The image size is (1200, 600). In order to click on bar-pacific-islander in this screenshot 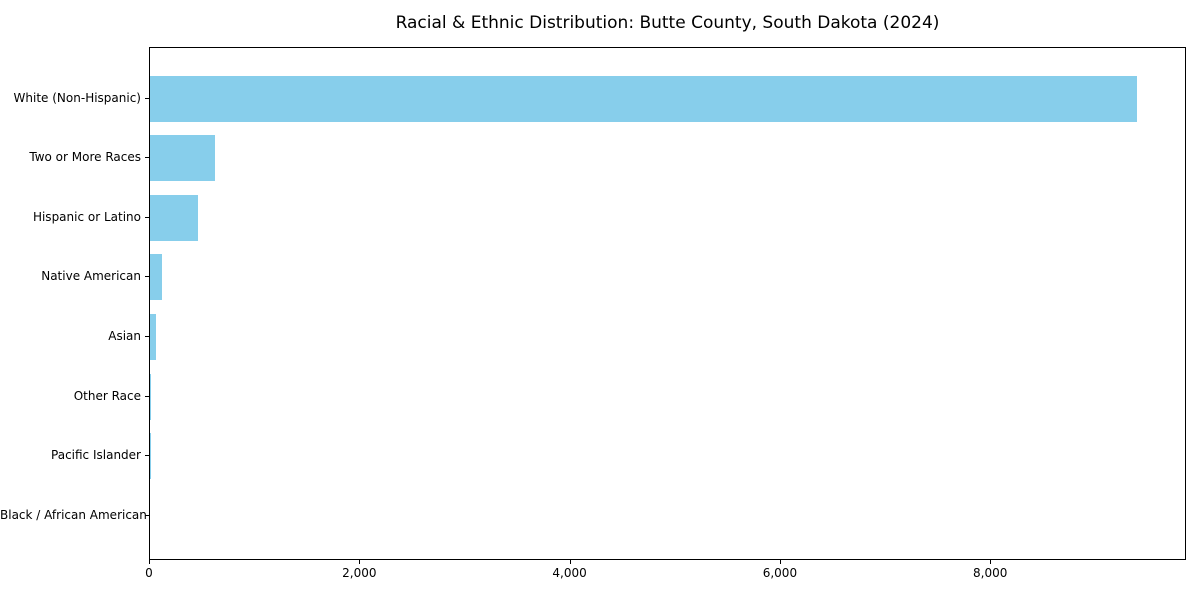, I will do `click(150, 456)`.